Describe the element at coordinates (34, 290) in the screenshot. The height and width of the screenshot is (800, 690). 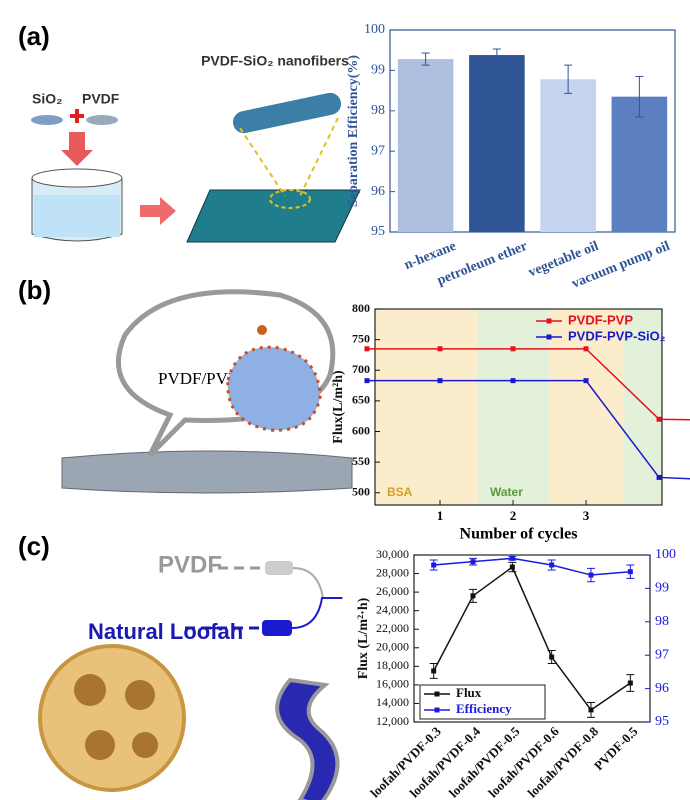
I see `panel-label: (b)` at that location.